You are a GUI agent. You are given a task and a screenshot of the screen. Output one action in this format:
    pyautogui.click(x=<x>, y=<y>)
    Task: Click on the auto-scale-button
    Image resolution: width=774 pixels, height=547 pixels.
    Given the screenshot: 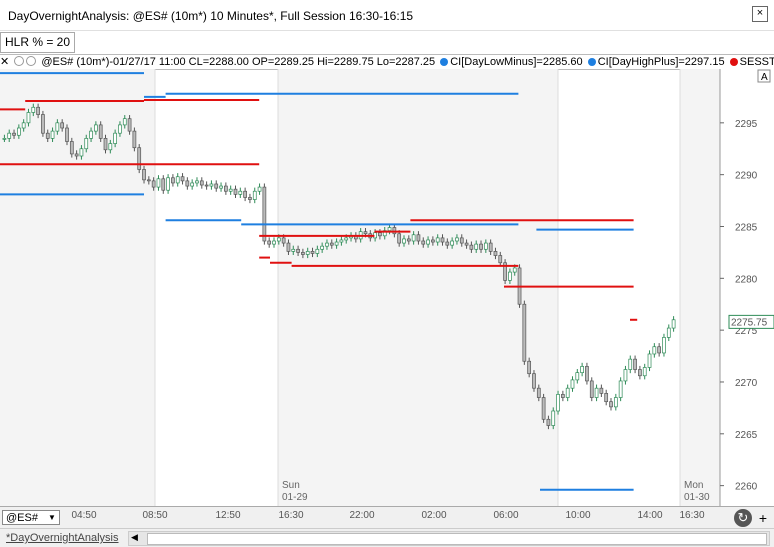 What is the action you would take?
    pyautogui.click(x=764, y=76)
    